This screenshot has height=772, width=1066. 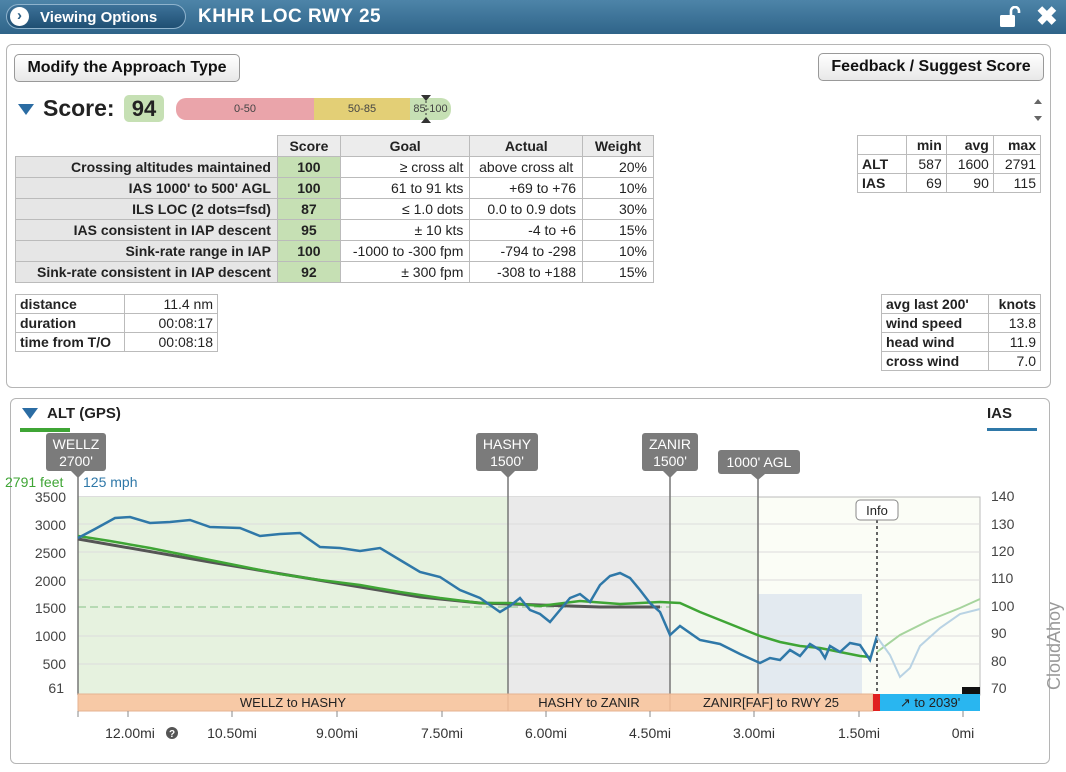 I want to click on scale-band-low: 0-50, so click(x=245, y=109).